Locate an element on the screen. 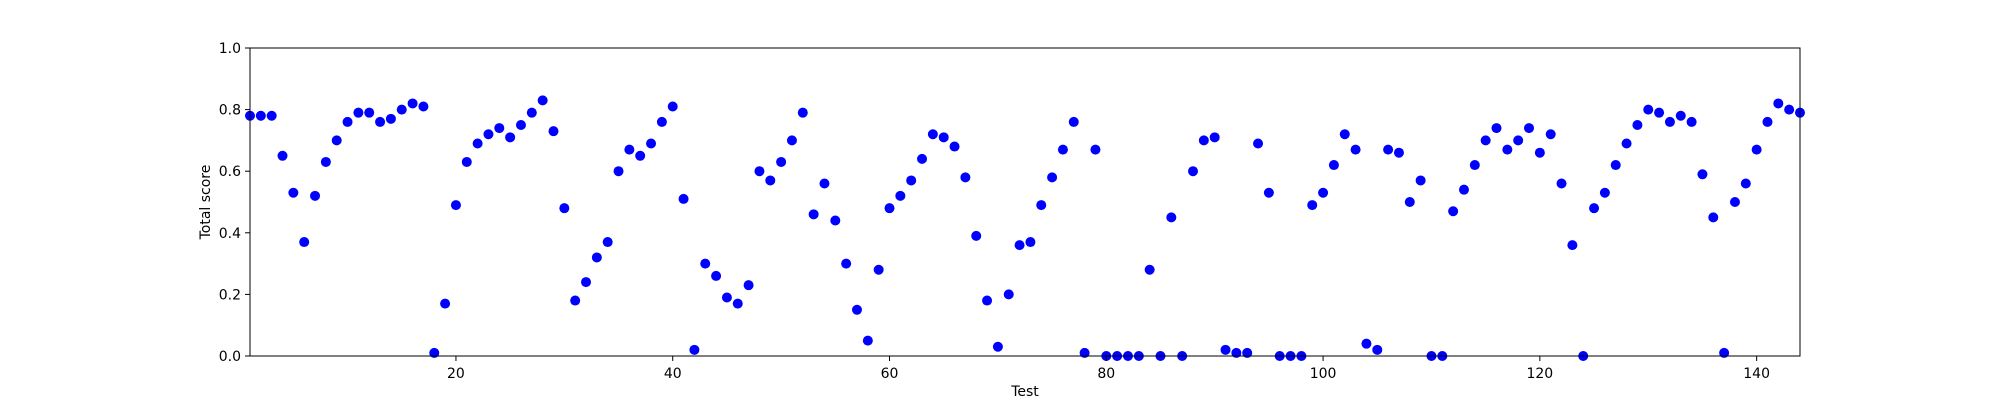 The image size is (2000, 400). x-tick-label: 120 is located at coordinates (1539, 374).